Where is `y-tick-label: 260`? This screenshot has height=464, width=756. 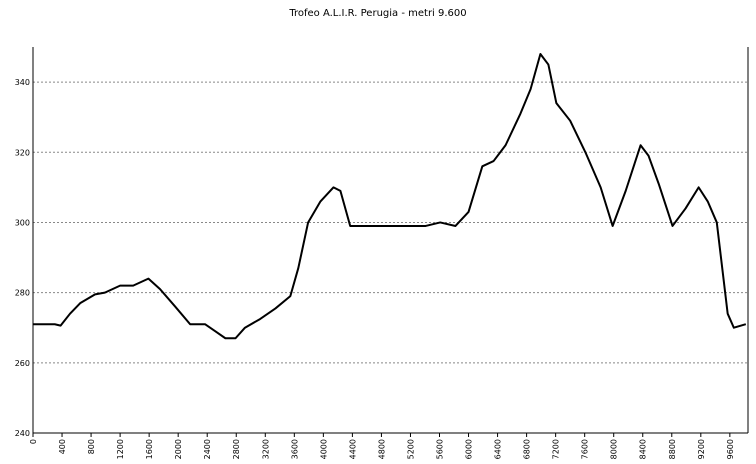
y-tick-label: 260 is located at coordinates (22, 363).